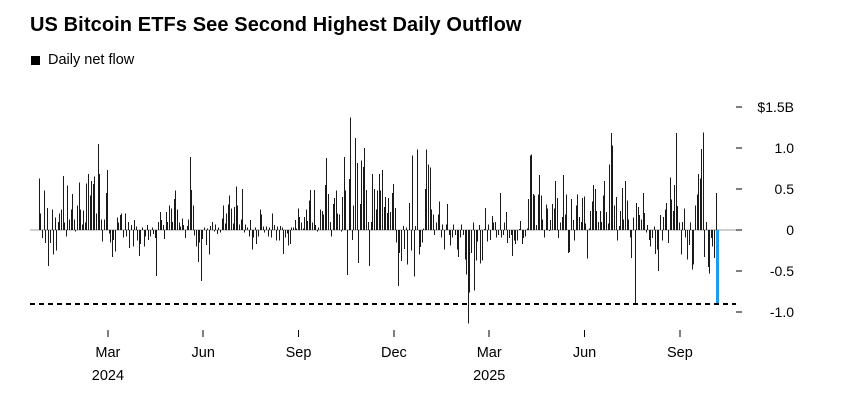 This screenshot has height=407, width=841. I want to click on legend-label: Daily net flow, so click(91, 60).